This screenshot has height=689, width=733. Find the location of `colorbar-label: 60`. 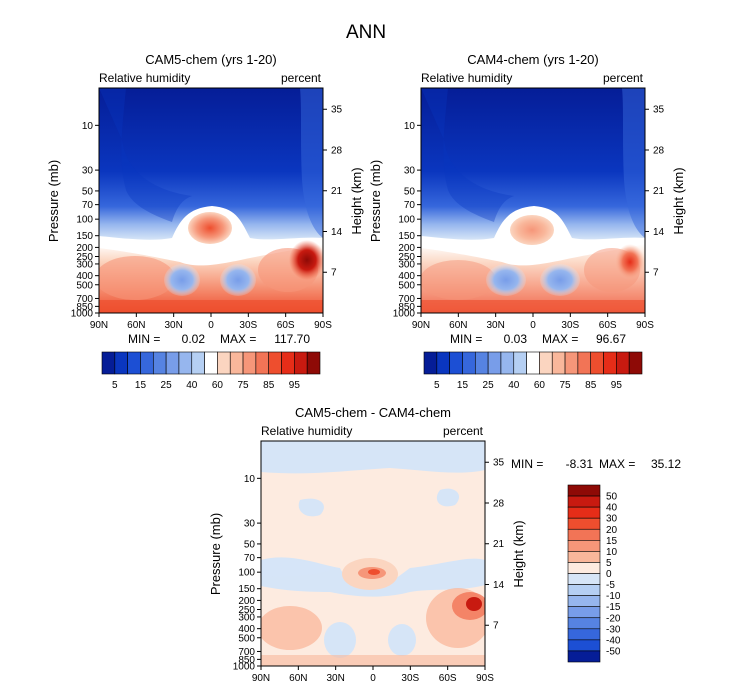

colorbar-label: 60 is located at coordinates (218, 385).